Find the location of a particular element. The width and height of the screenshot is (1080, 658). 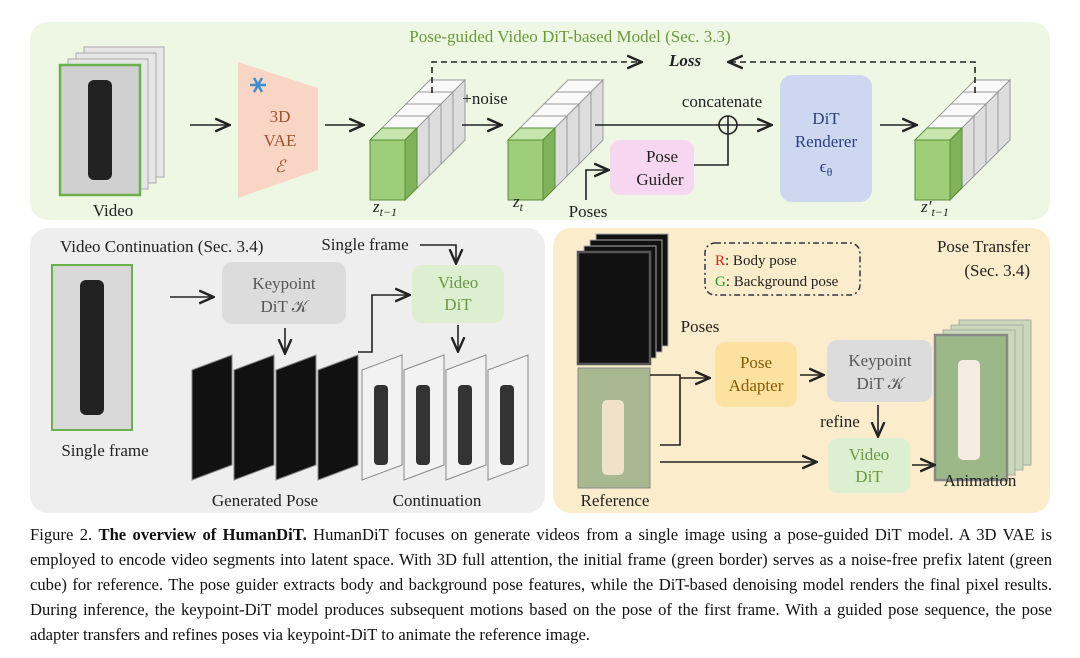

latent-label: z′t−1 is located at coordinates (934, 208).